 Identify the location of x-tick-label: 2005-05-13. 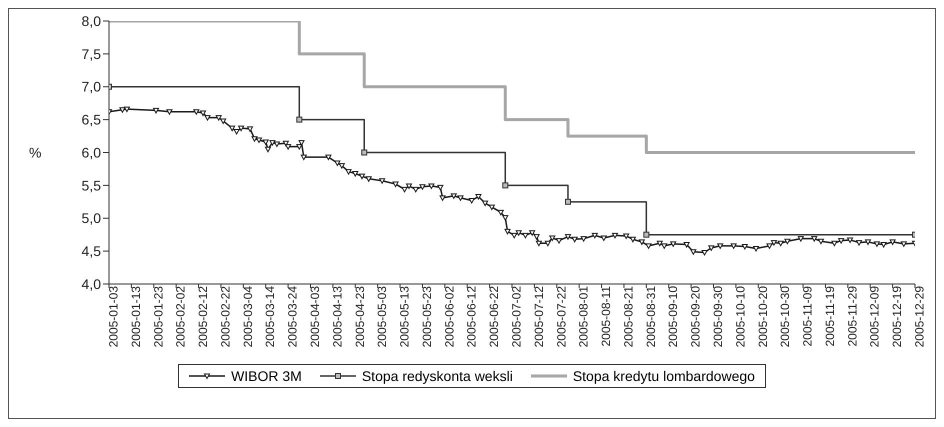
(405, 317).